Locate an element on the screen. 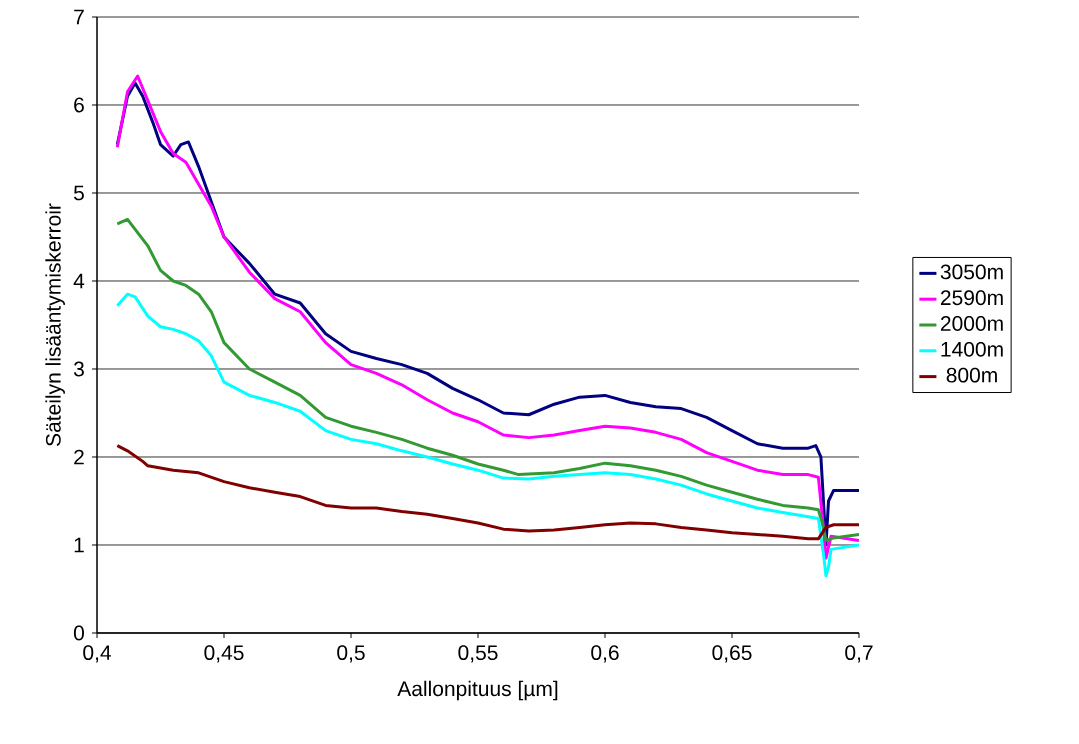 This screenshot has width=1079, height=744. y-tick-label: 4 is located at coordinates (79, 281).